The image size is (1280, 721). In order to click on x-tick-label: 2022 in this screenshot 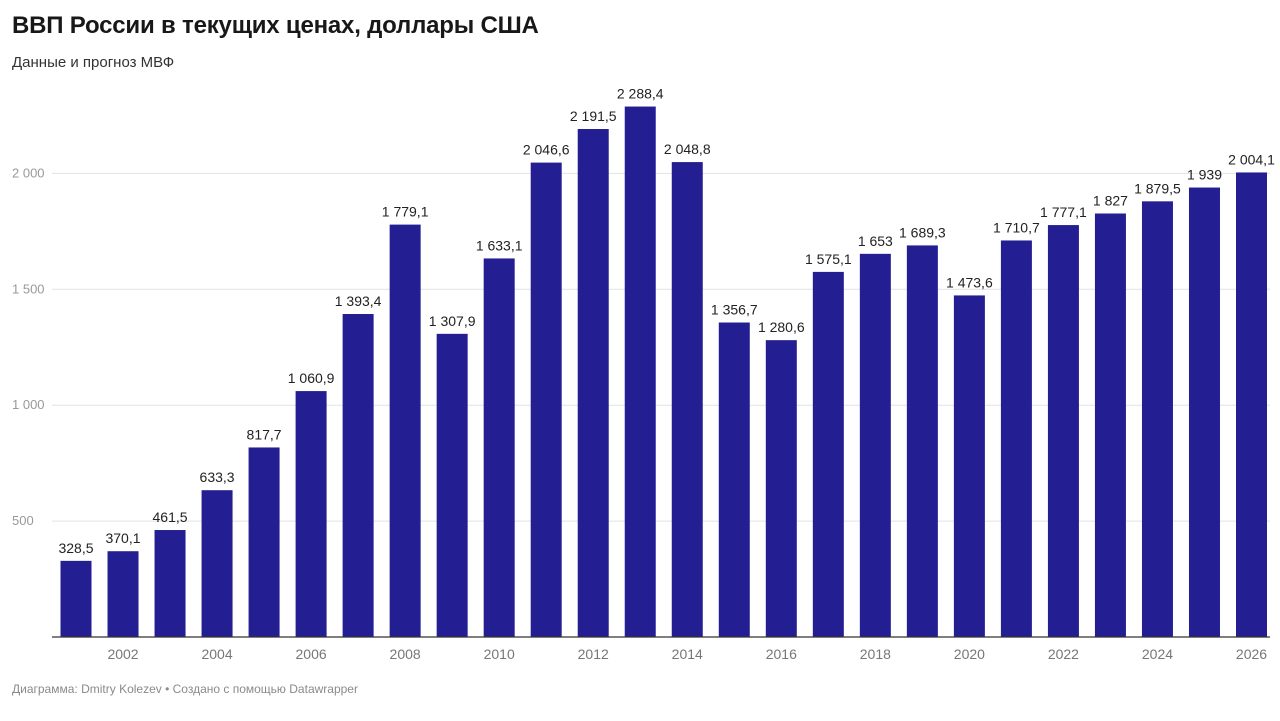, I will do `click(1063, 654)`.